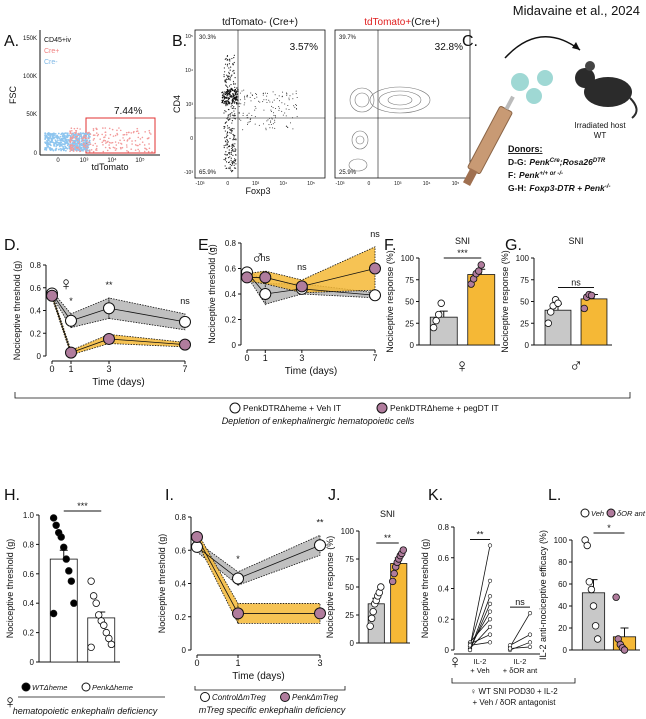 This screenshot has height=719, width=646. Describe the element at coordinates (208, 38) in the screenshot. I see `quadrant-percent: 30.3%` at that location.